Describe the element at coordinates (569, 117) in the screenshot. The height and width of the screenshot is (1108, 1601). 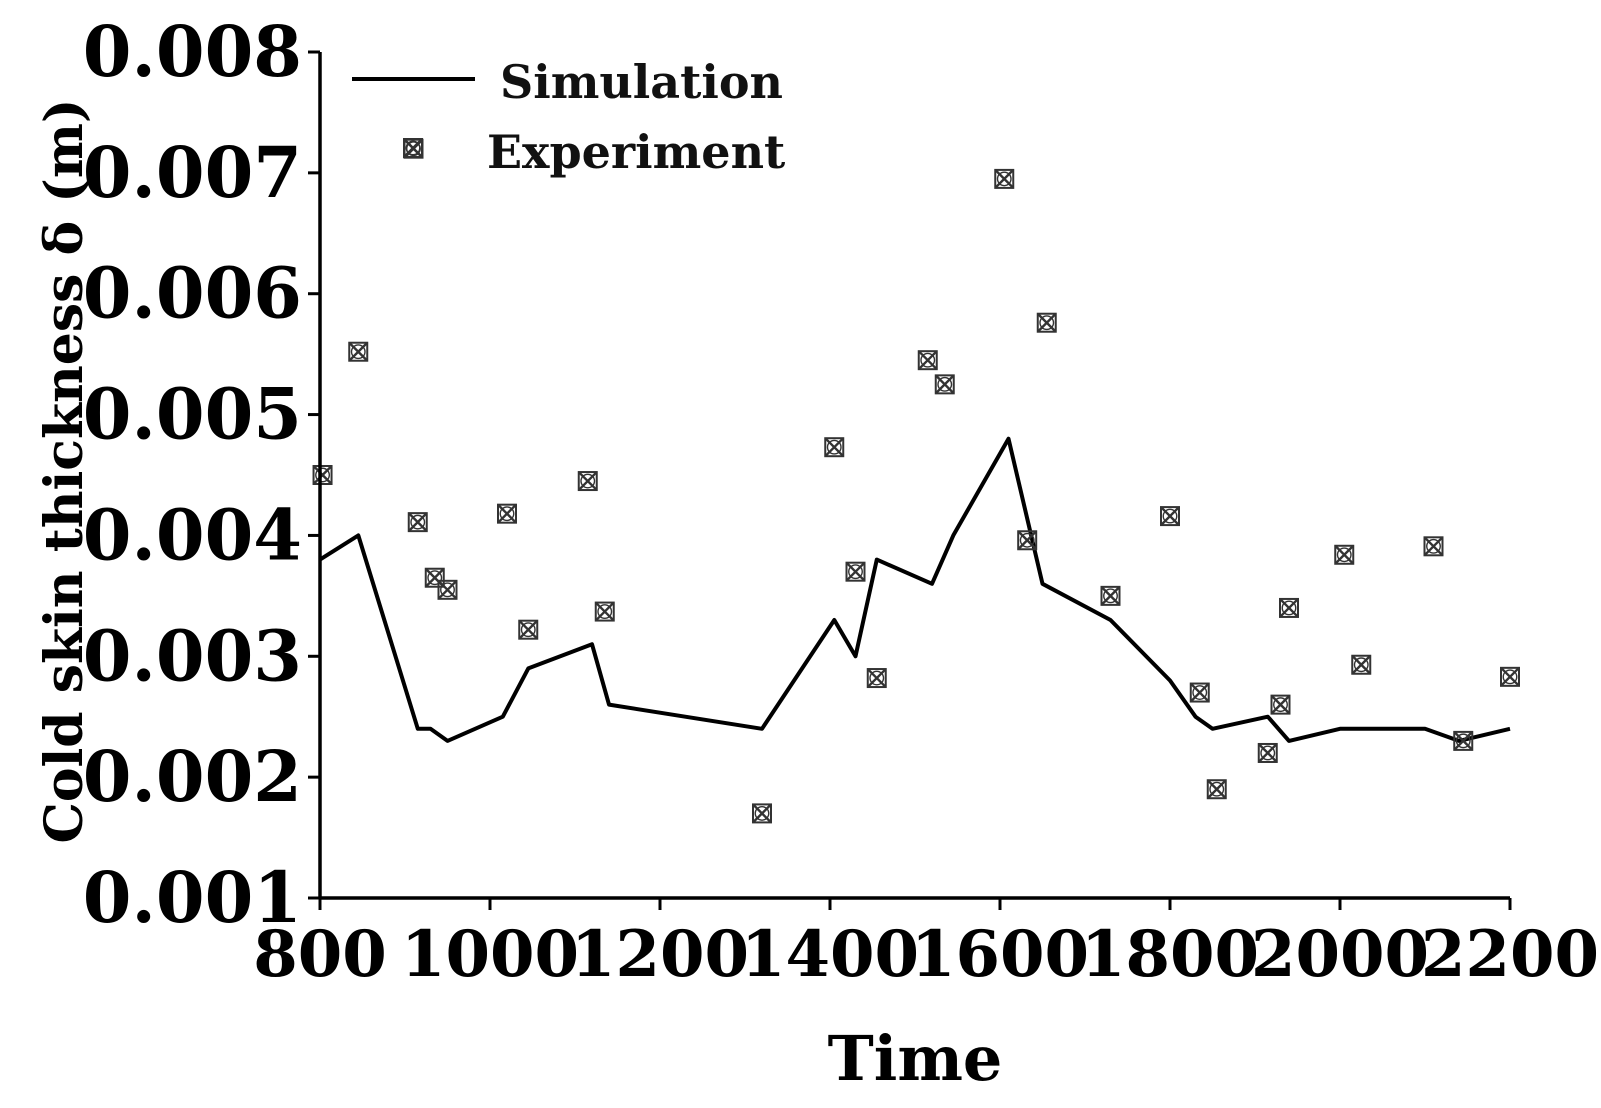
I see `legend: Simulation Experiment` at that location.